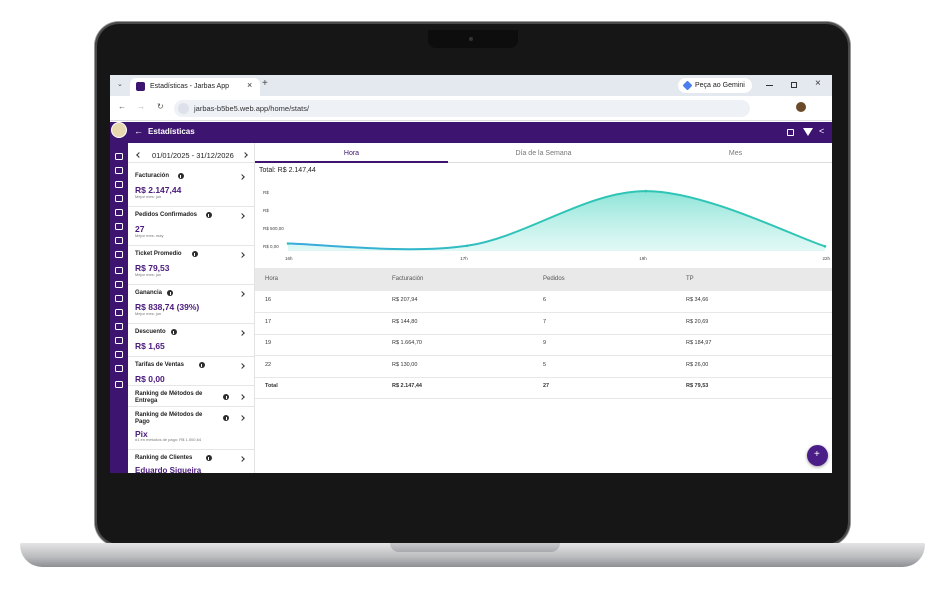  Describe the element at coordinates (245, 155) in the screenshot. I see `next-range` at that location.